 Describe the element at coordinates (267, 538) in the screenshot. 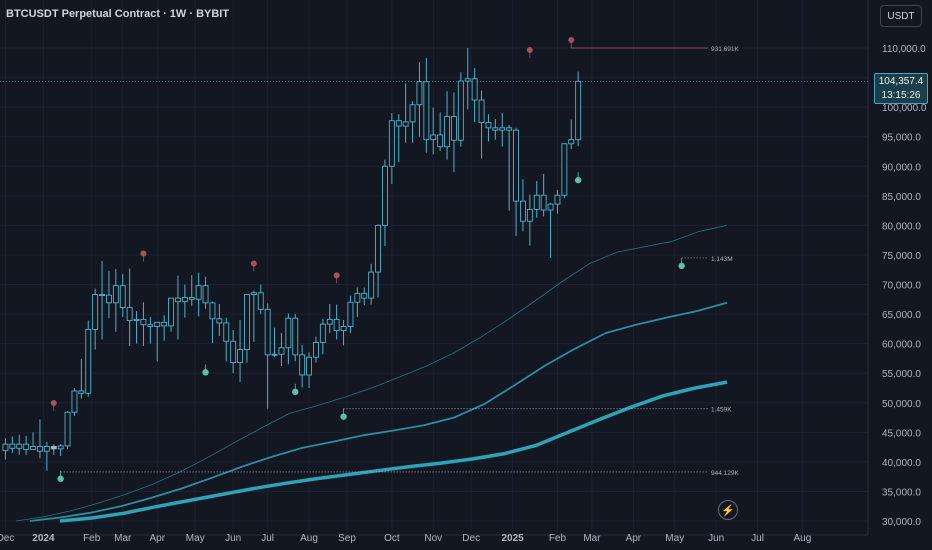

I see `x-tick-label: Jul` at that location.